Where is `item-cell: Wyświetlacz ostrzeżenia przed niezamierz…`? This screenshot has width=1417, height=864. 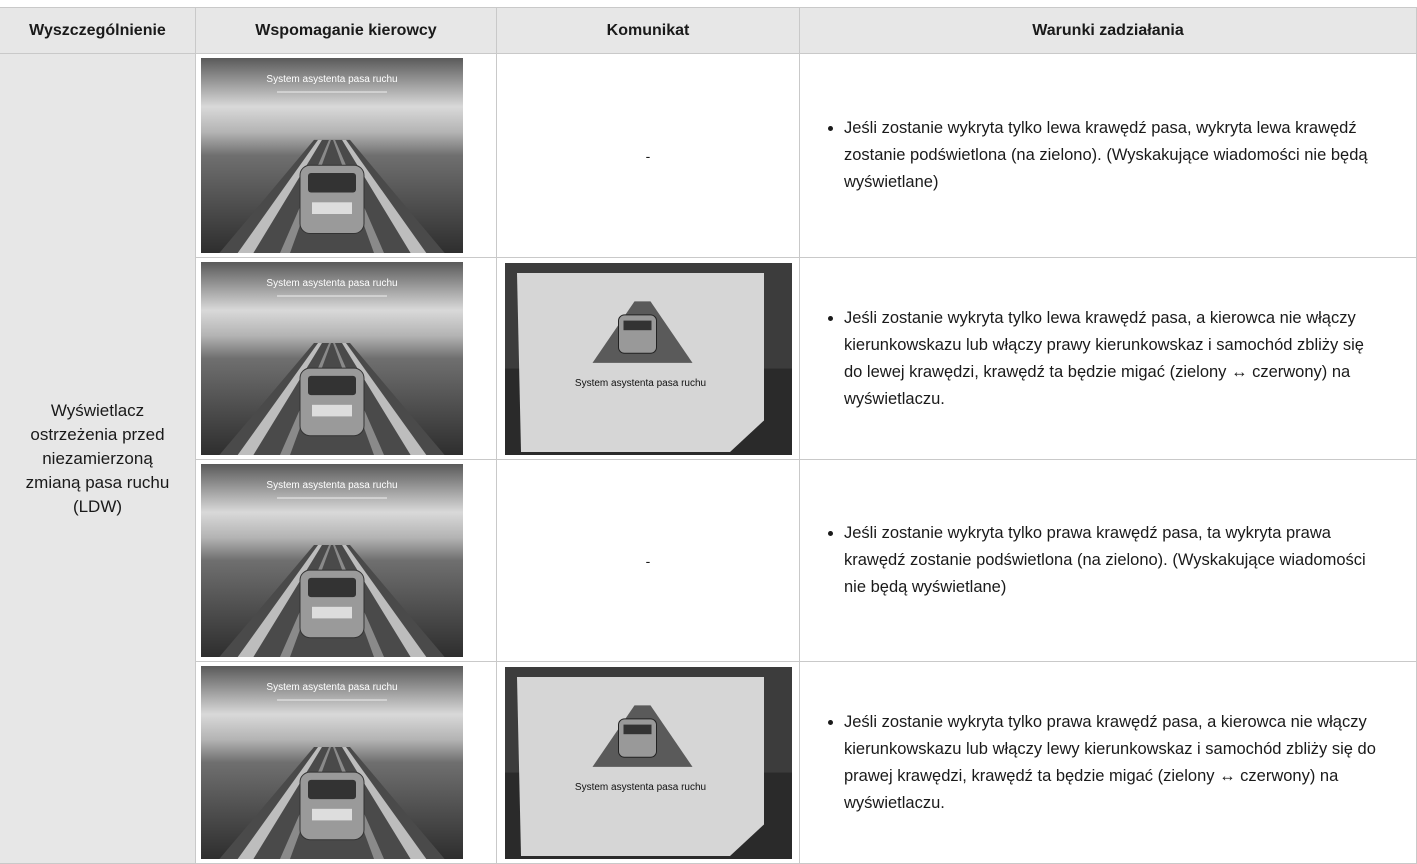 item-cell: Wyświetlacz ostrzeżenia przed niezamierz… is located at coordinates (98, 459).